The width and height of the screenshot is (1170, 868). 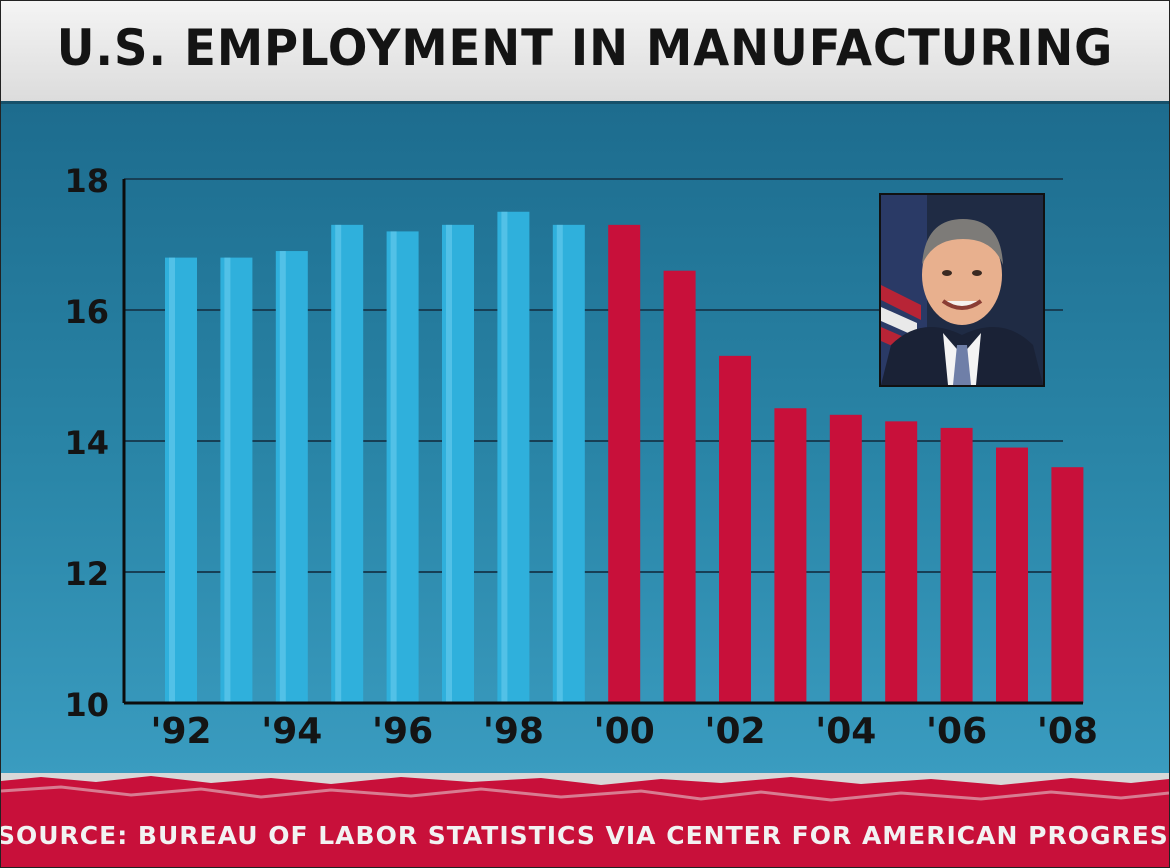 I want to click on x-tick-label: '94, so click(x=291, y=731).